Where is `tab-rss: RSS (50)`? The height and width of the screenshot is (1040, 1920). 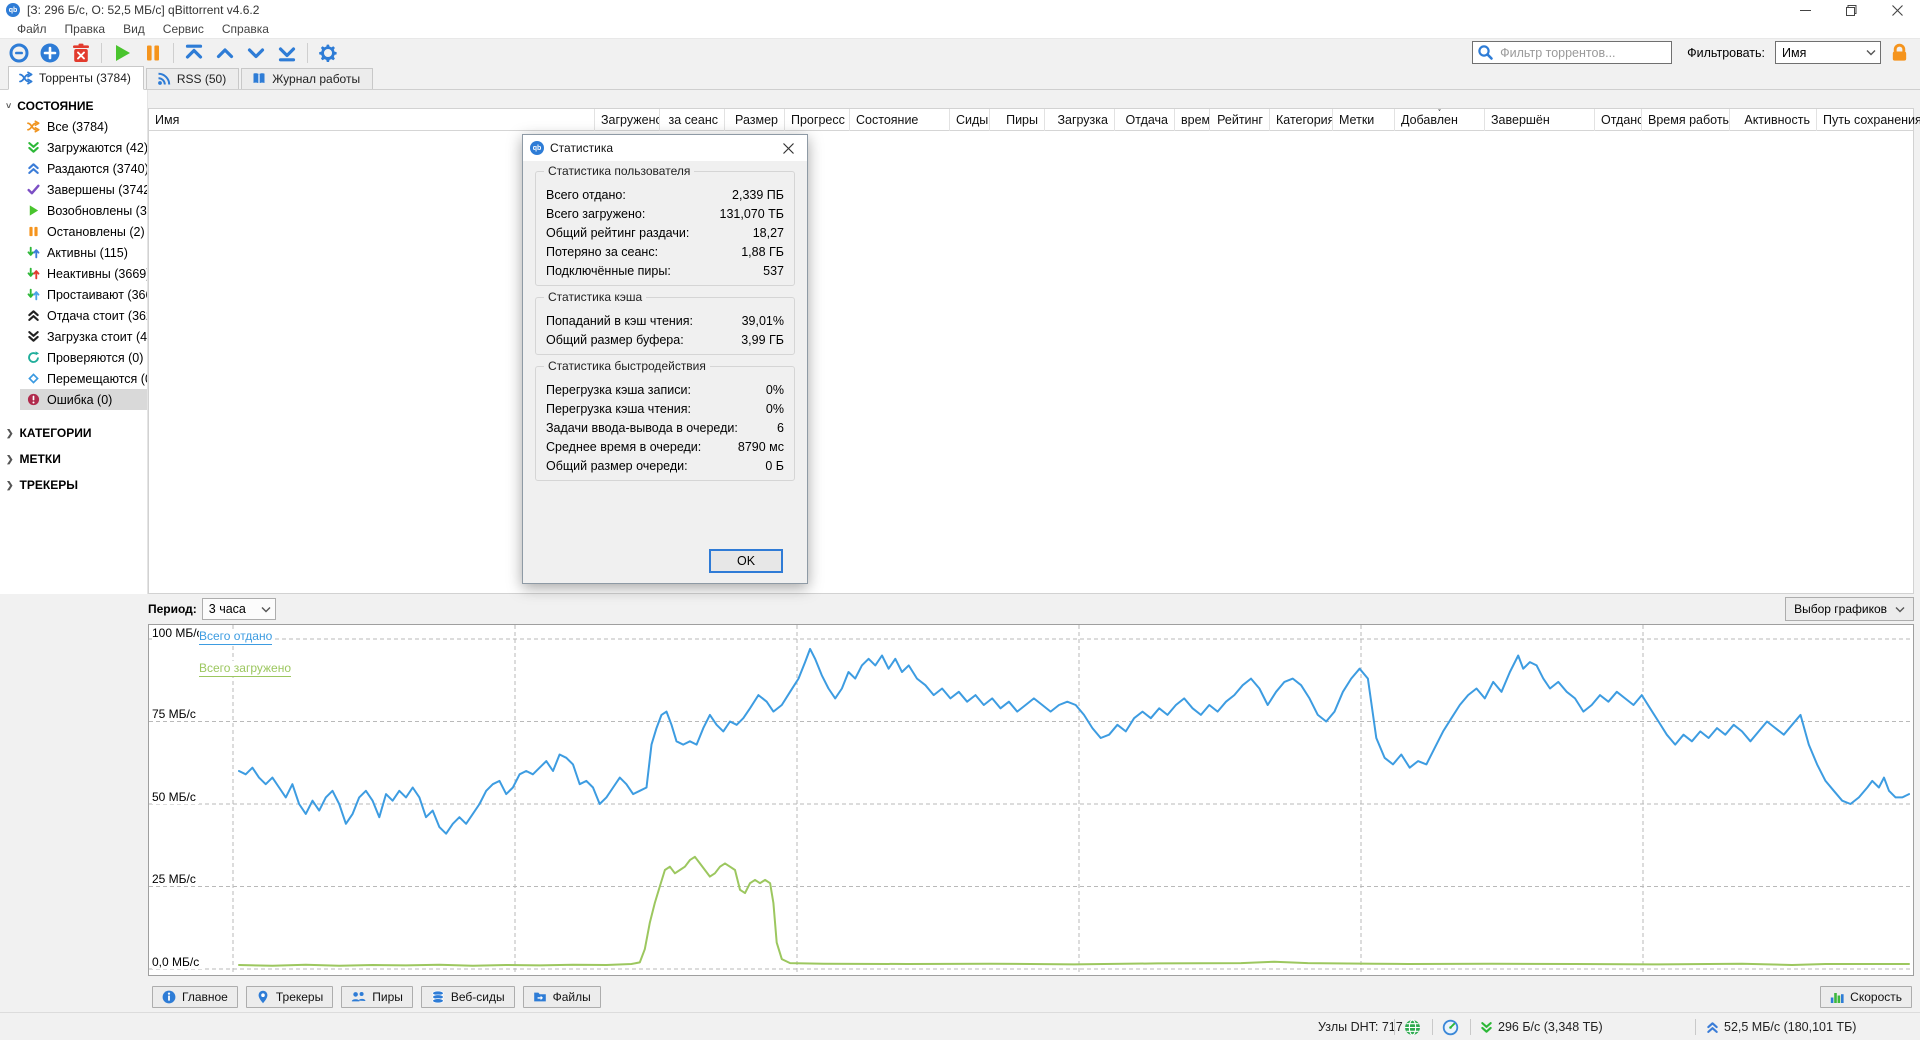
tab-rss: RSS (50) is located at coordinates (192, 78).